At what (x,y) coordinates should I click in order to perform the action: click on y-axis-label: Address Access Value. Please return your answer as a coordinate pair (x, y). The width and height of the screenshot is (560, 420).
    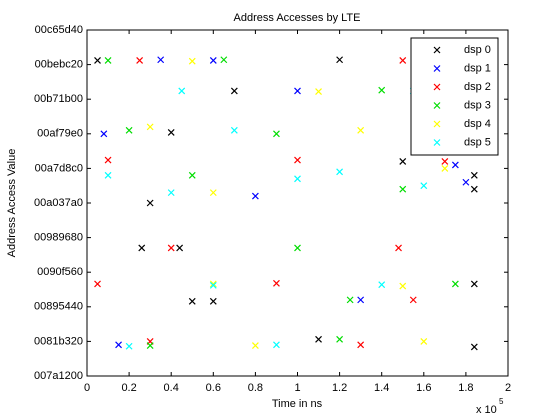
    Looking at the image, I should click on (12, 203).